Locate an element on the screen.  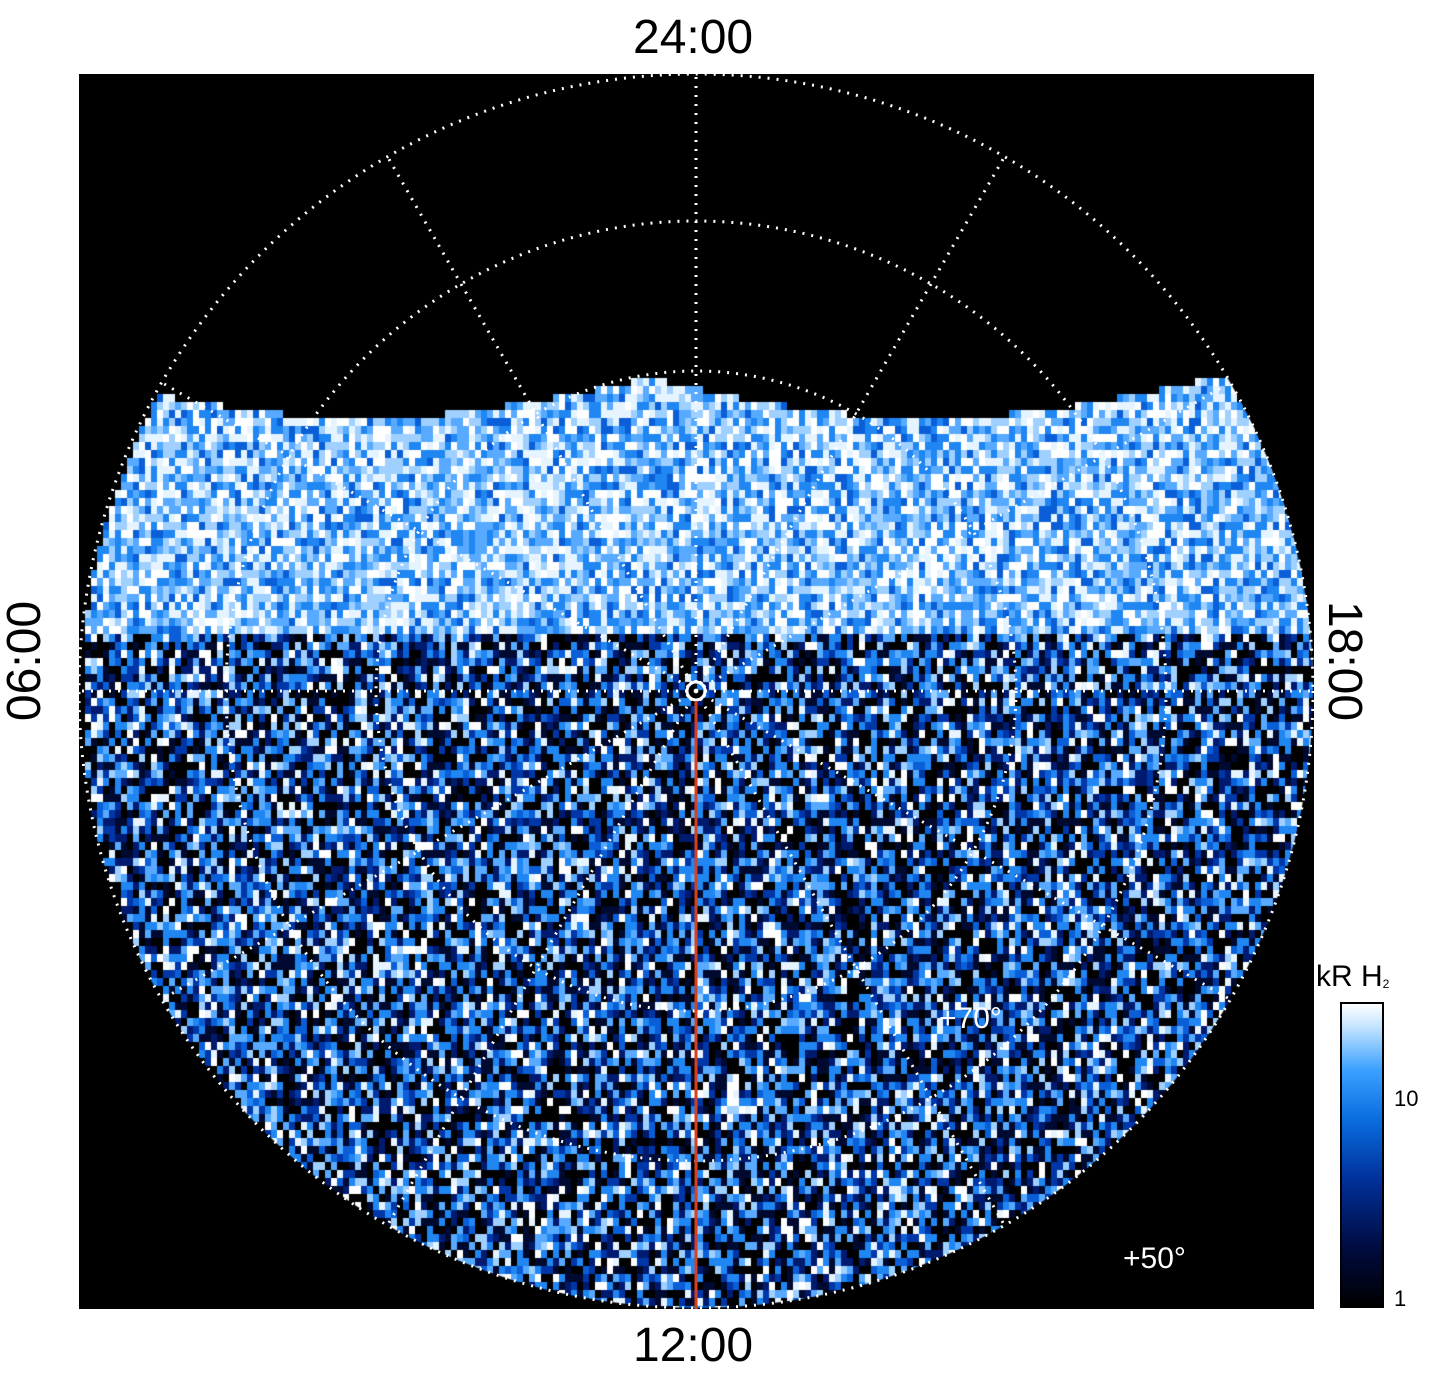
pole-marker is located at coordinates (696, 691).